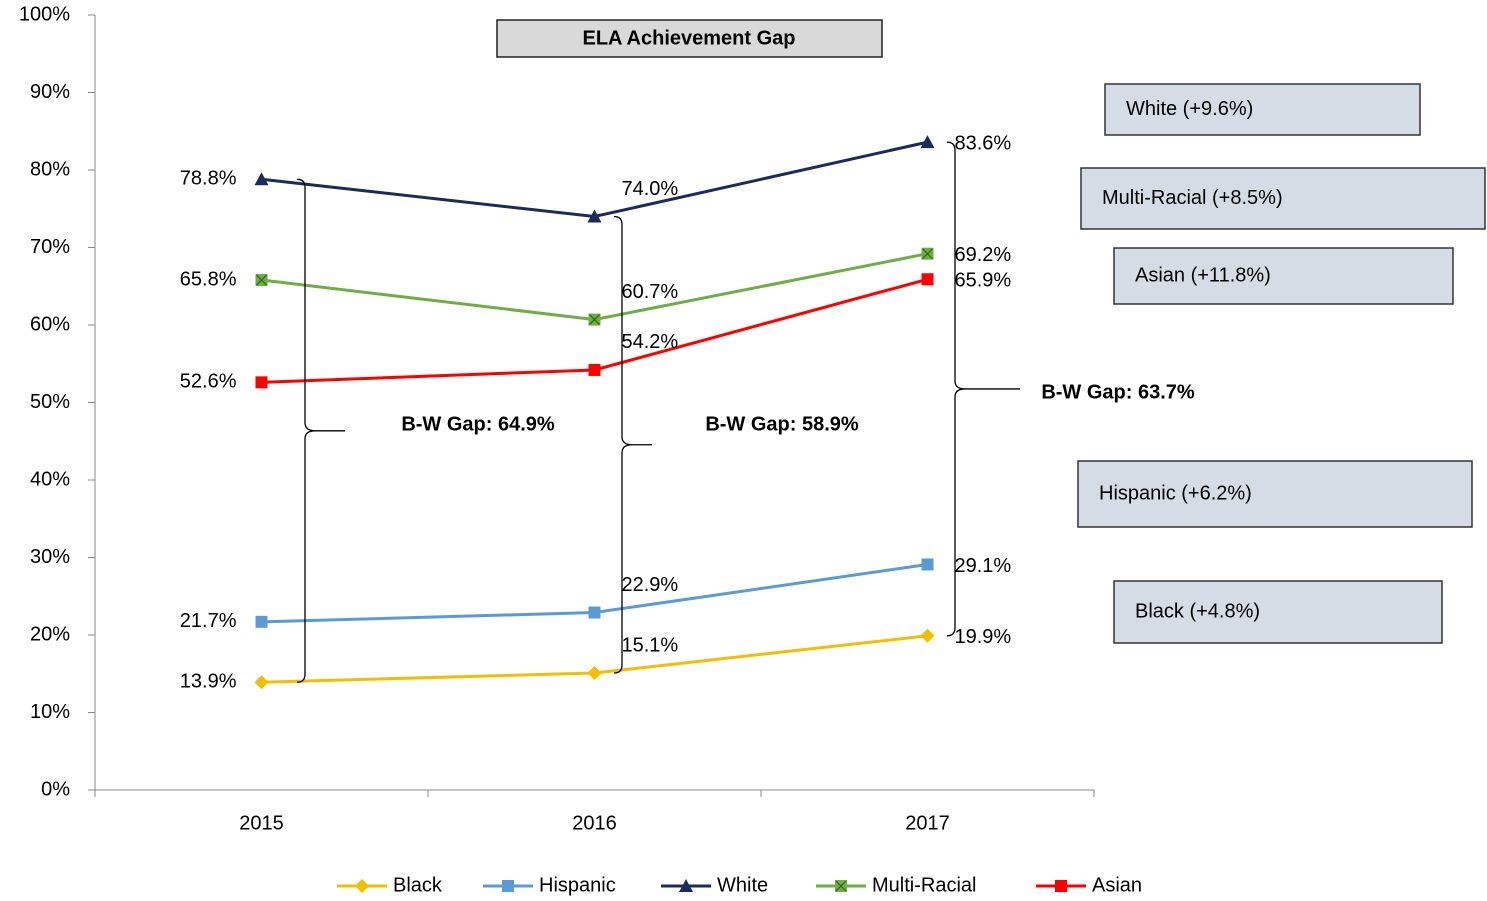 This screenshot has height=901, width=1487. What do you see at coordinates (1117, 885) in the screenshot?
I see `legend-label: Asian` at bounding box center [1117, 885].